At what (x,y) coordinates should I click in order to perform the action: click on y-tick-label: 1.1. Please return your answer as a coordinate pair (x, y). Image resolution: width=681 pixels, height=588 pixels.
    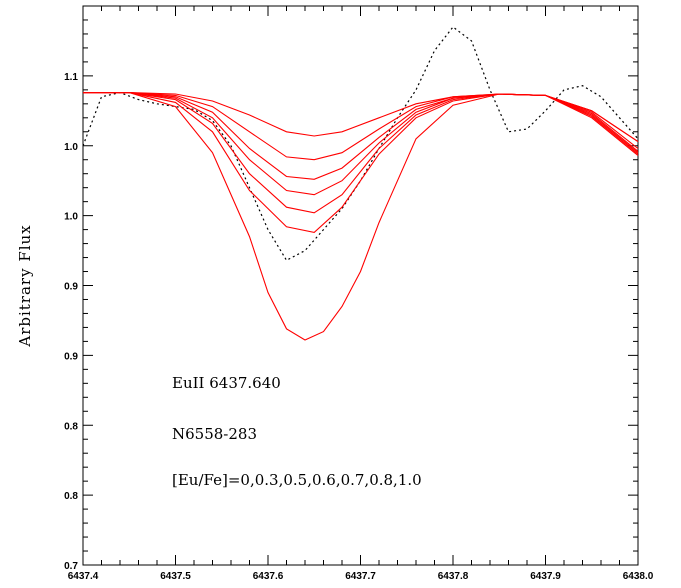
    Looking at the image, I should click on (71, 77).